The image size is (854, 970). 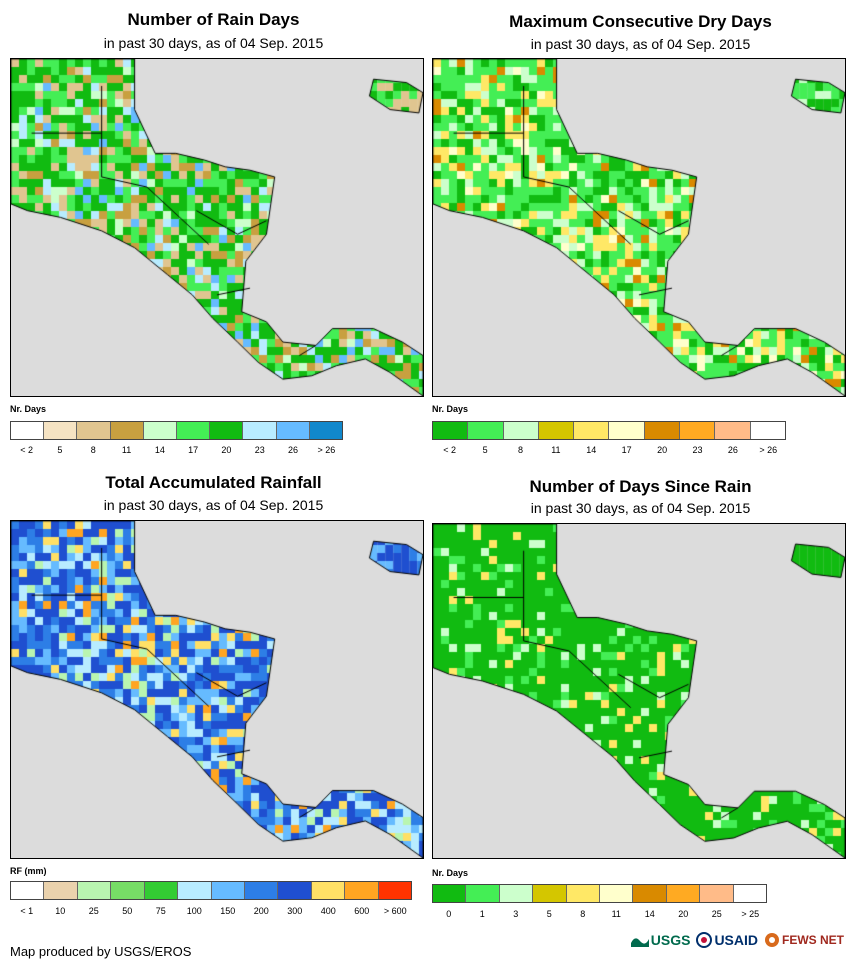 I want to click on logo-strip: USGS USAID FEWS NET, so click(x=737, y=940).